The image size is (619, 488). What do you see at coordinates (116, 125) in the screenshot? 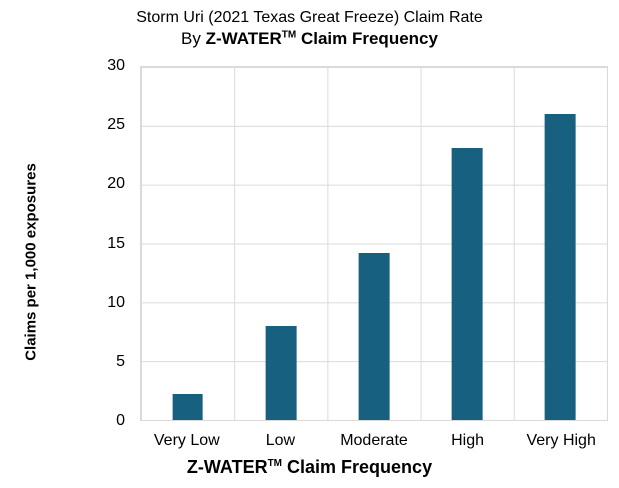
I see `y-tick-label: 25` at bounding box center [116, 125].